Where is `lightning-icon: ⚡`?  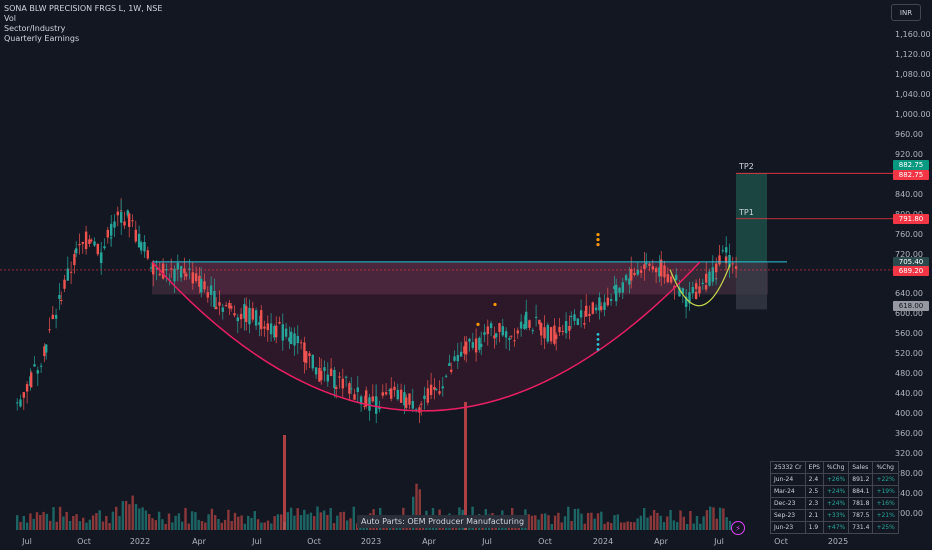 lightning-icon: ⚡ is located at coordinates (738, 528).